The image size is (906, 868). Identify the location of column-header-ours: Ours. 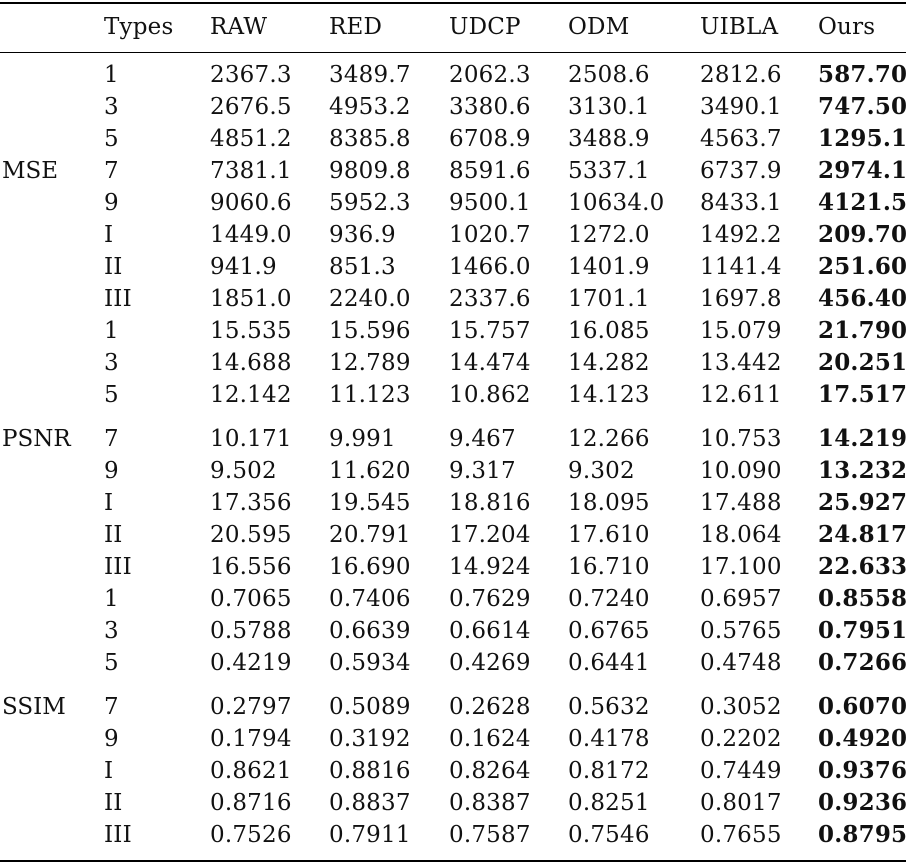
(847, 27).